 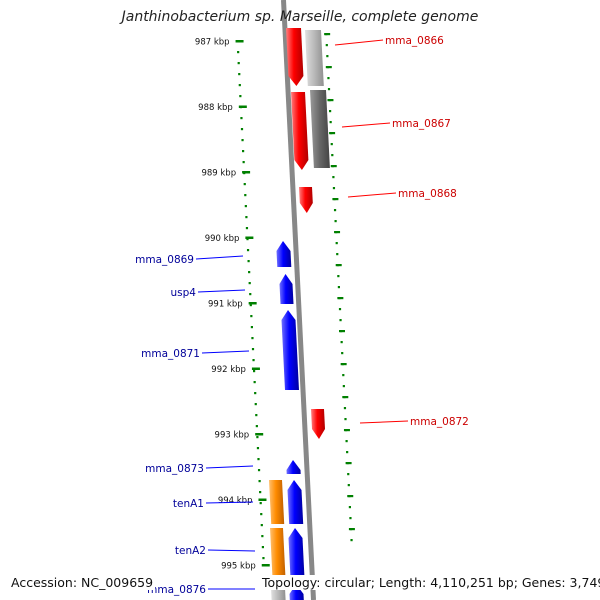 I want to click on gene-features, so click(x=297, y=314).